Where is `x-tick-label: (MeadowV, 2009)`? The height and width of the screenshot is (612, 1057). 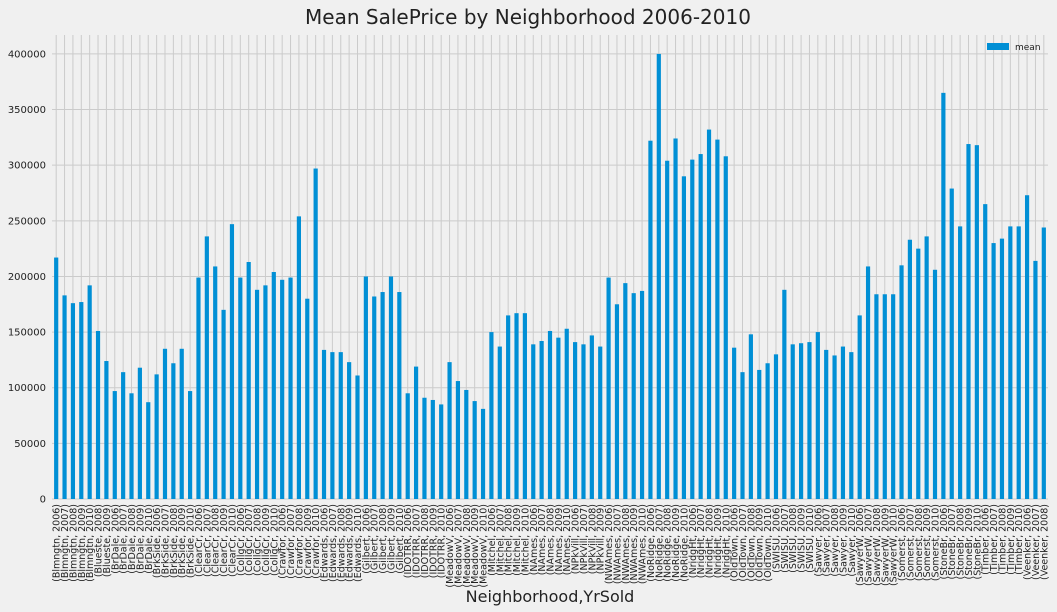
x-tick-label: (MeadowV, 2009) is located at coordinates (475, 546).